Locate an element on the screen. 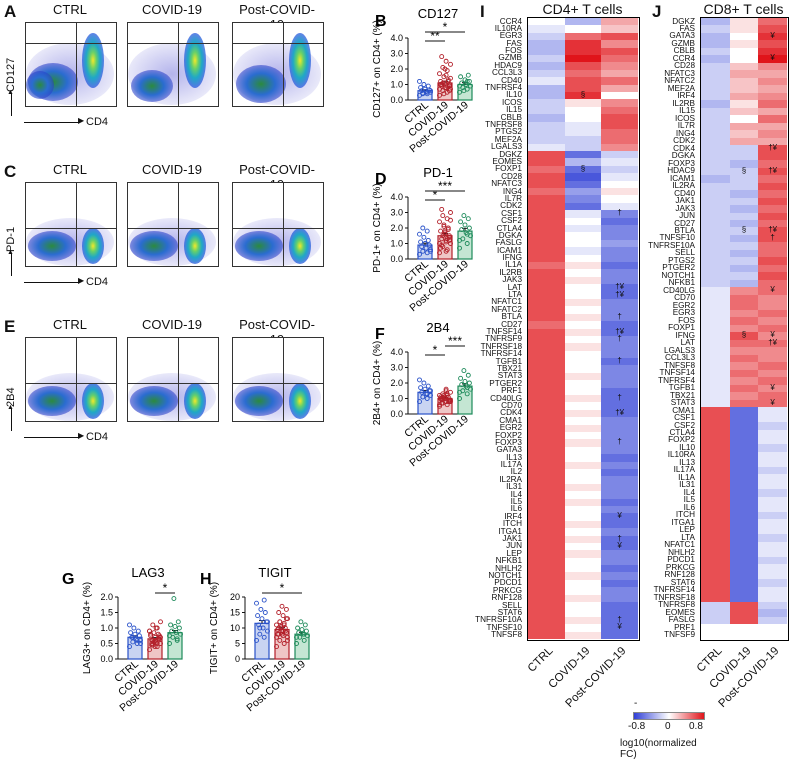 This screenshot has width=794, height=773. gene-label: MEF2A is located at coordinates (508, 139).